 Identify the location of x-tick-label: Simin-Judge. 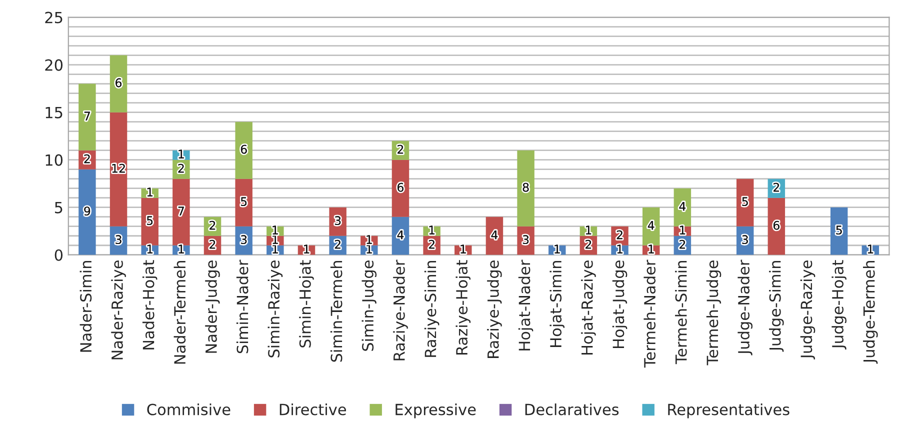
(369, 305).